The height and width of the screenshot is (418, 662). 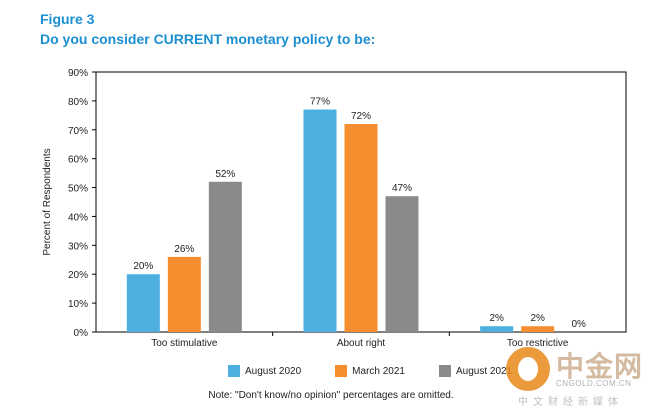 What do you see at coordinates (570, 402) in the screenshot?
I see `watermark-slogan: 中文财经新媒体` at bounding box center [570, 402].